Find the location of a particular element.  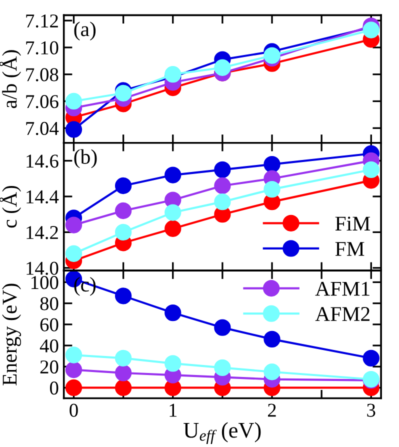

y-tick-label: 100 is located at coordinates (45, 283).